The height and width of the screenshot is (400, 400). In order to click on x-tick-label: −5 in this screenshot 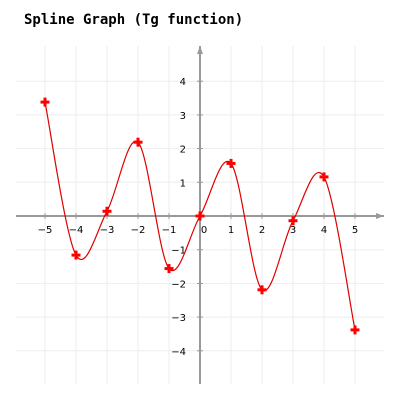, I will do `click(45, 230)`.